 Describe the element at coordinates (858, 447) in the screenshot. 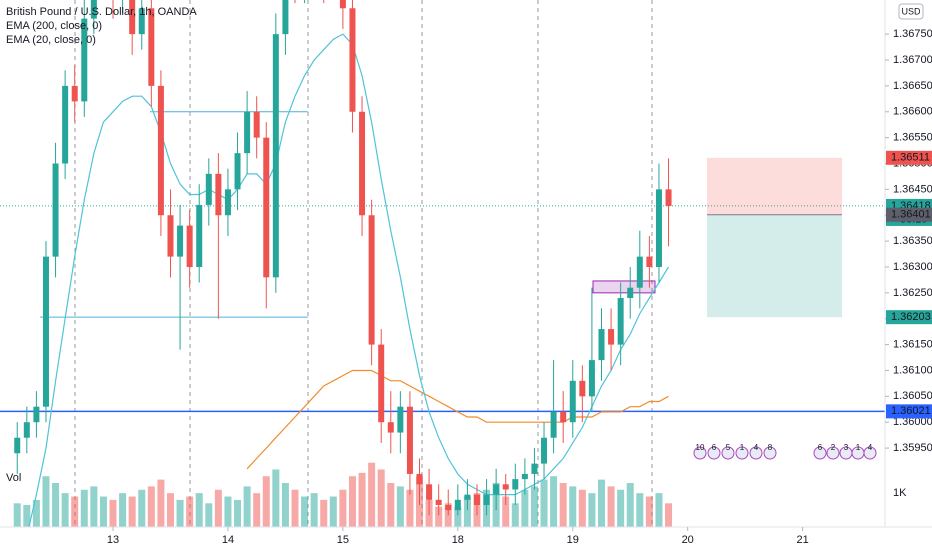

I see `event-count: 1` at that location.